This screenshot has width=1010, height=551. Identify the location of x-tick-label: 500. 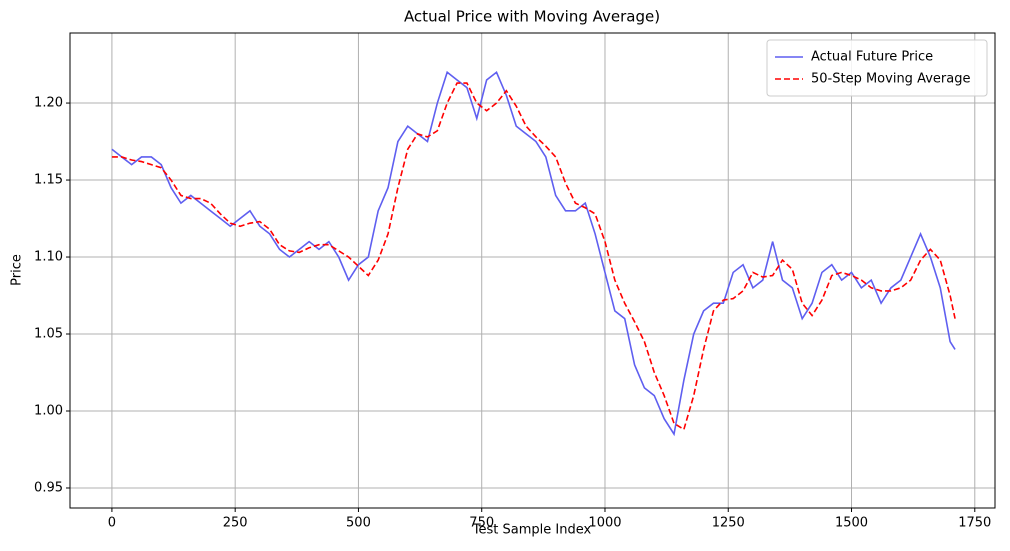
(358, 523).